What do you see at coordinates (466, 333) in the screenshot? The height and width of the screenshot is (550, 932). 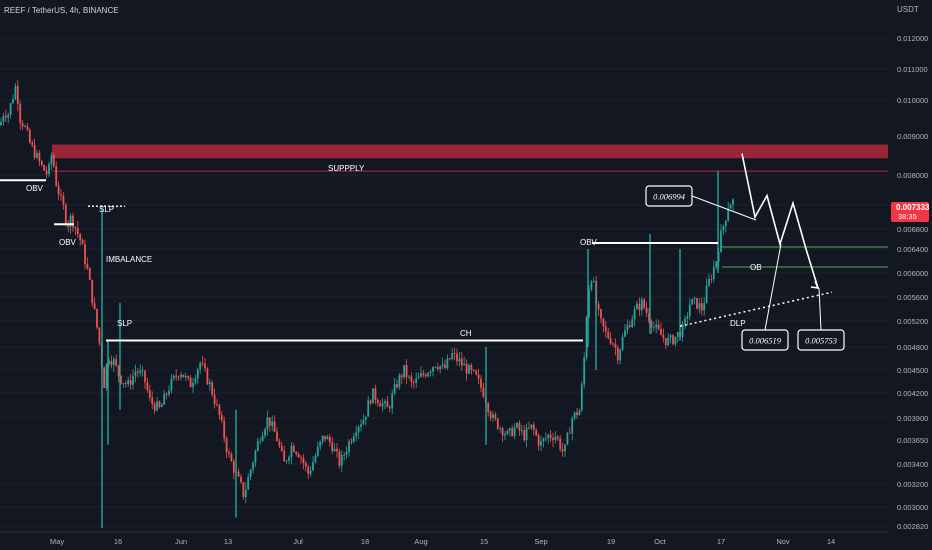 I see `ch-label: CH` at bounding box center [466, 333].